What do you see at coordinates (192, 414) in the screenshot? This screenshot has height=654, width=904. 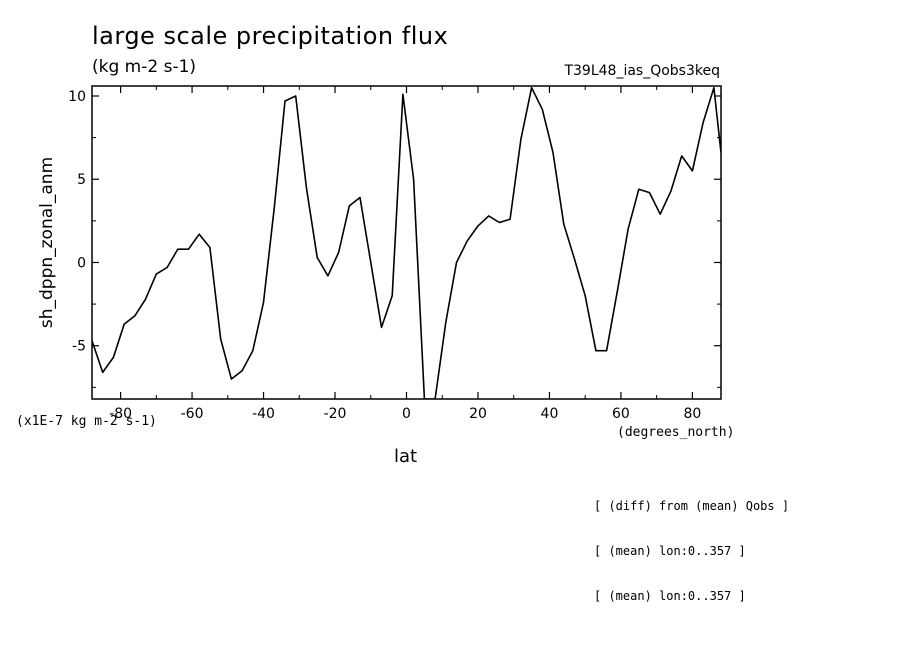 I see `x-tick-label: -60` at bounding box center [192, 414].